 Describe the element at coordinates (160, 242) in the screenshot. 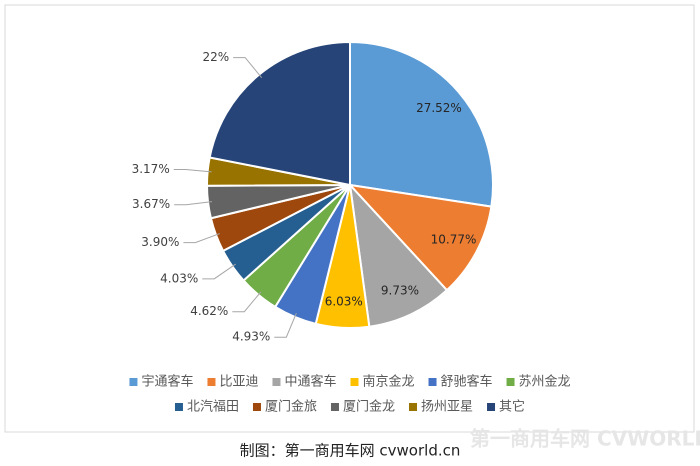

I see `data-label: 3.90%` at that location.